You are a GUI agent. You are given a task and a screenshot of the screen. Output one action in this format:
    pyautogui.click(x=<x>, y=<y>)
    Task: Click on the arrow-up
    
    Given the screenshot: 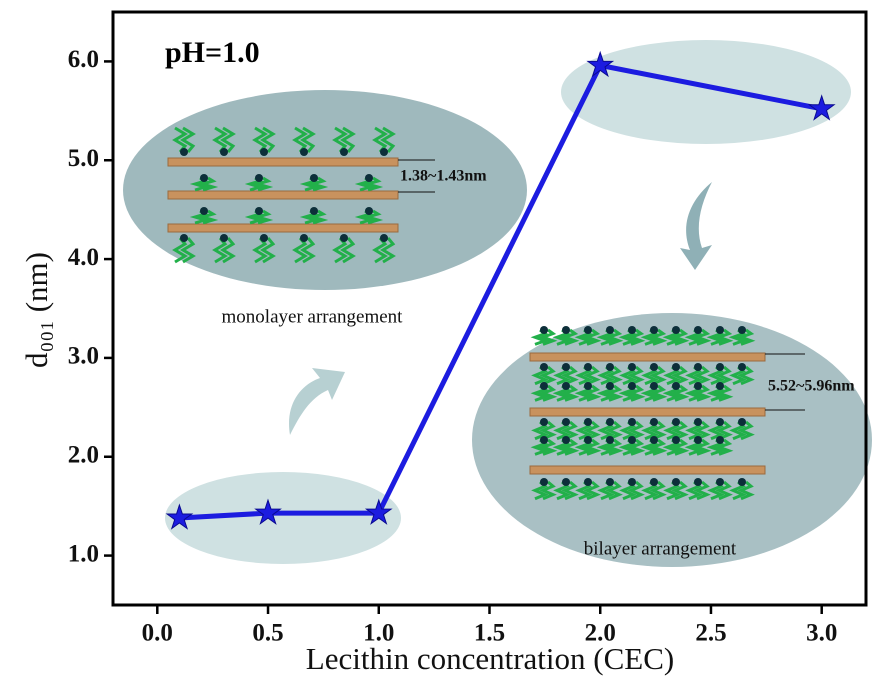 What is the action you would take?
    pyautogui.click(x=317, y=401)
    